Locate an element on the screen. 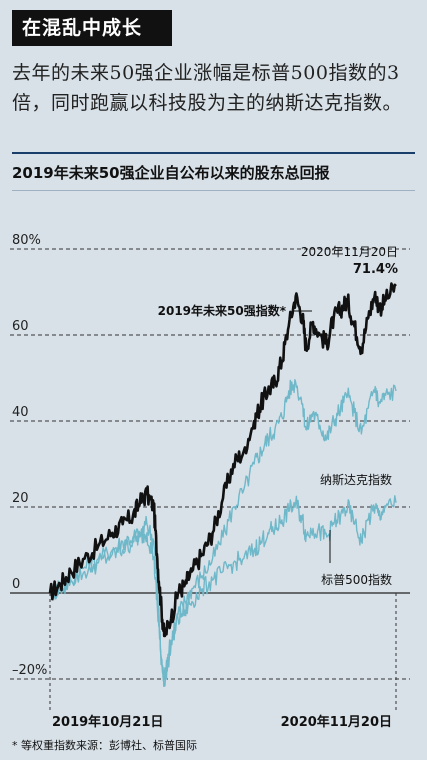  y-tick-label: –20% is located at coordinates (29, 670).